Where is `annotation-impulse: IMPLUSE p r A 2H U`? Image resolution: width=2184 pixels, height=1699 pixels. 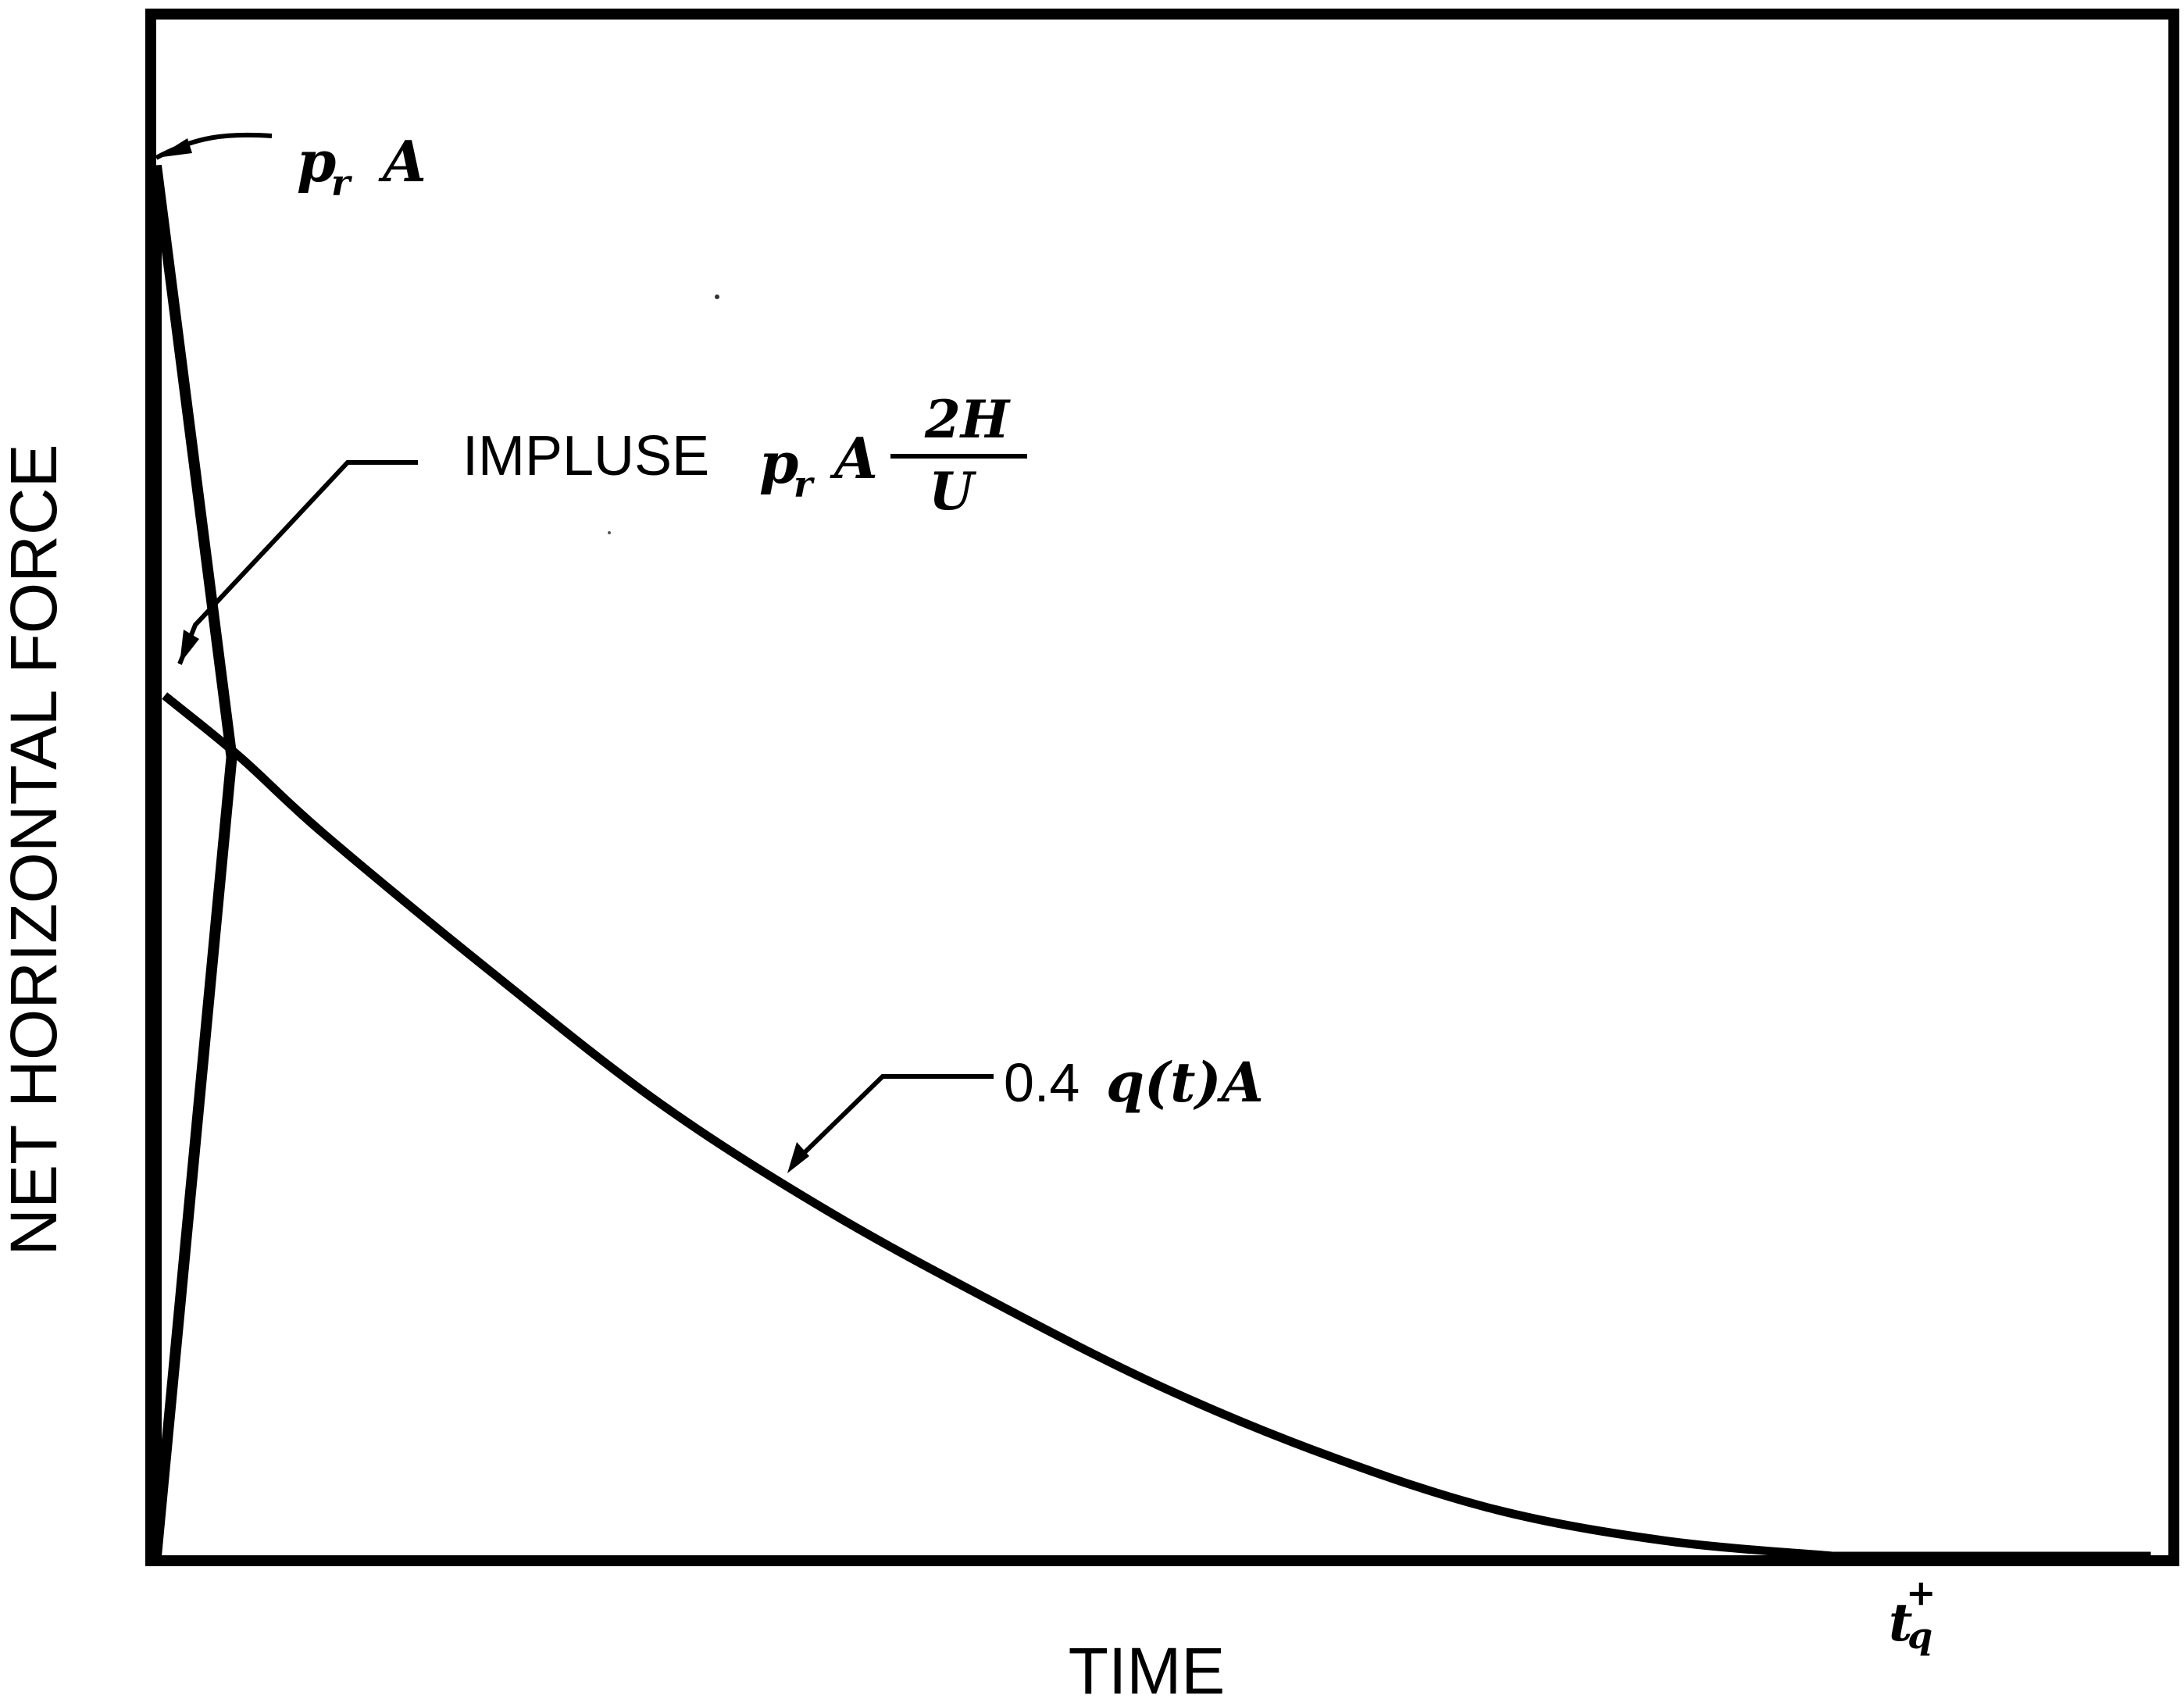 annotation-impulse: IMPLUSE p r A 2H U is located at coordinates (744, 456).